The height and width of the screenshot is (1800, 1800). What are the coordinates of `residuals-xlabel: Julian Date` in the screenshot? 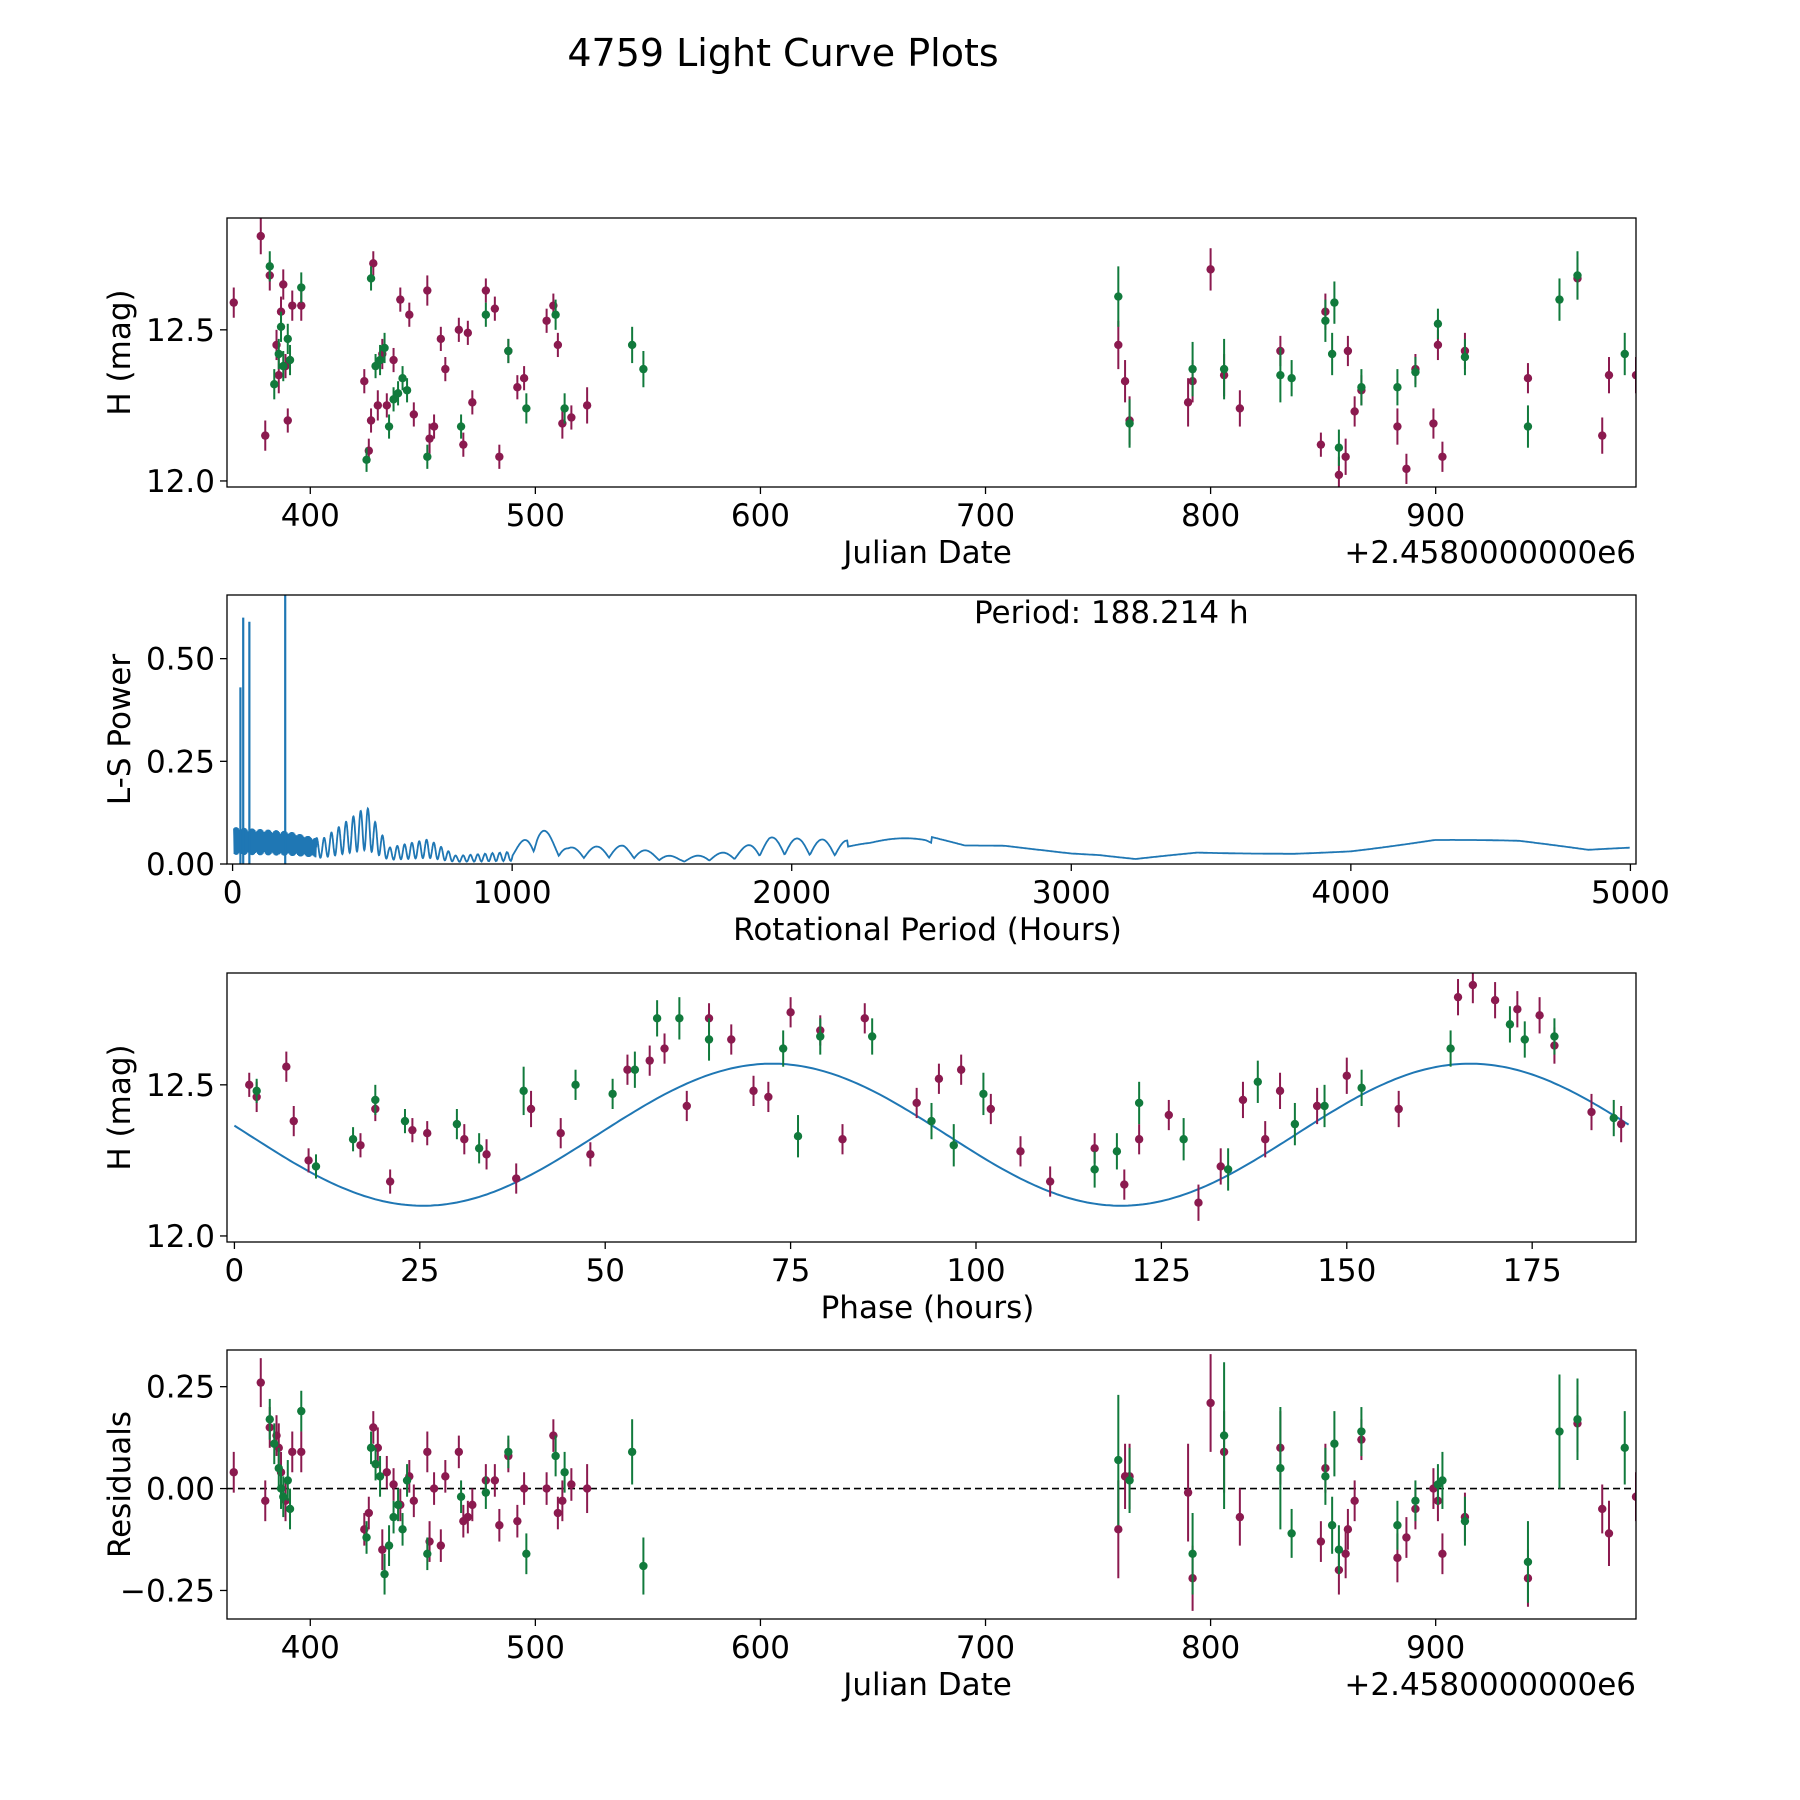 It's located at (926, 1685).